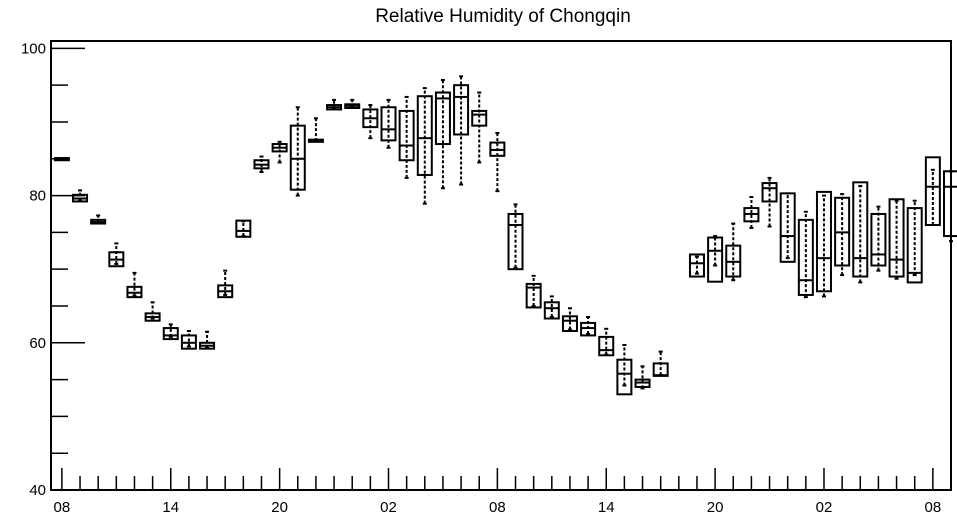  Describe the element at coordinates (37, 490) in the screenshot. I see `y-tick-label: 40` at that location.